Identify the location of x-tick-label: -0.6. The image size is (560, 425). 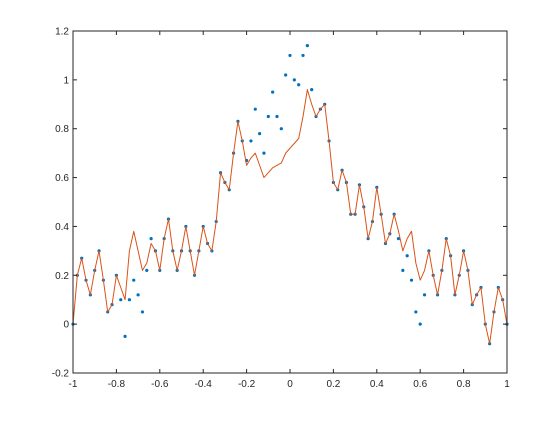
(160, 384).